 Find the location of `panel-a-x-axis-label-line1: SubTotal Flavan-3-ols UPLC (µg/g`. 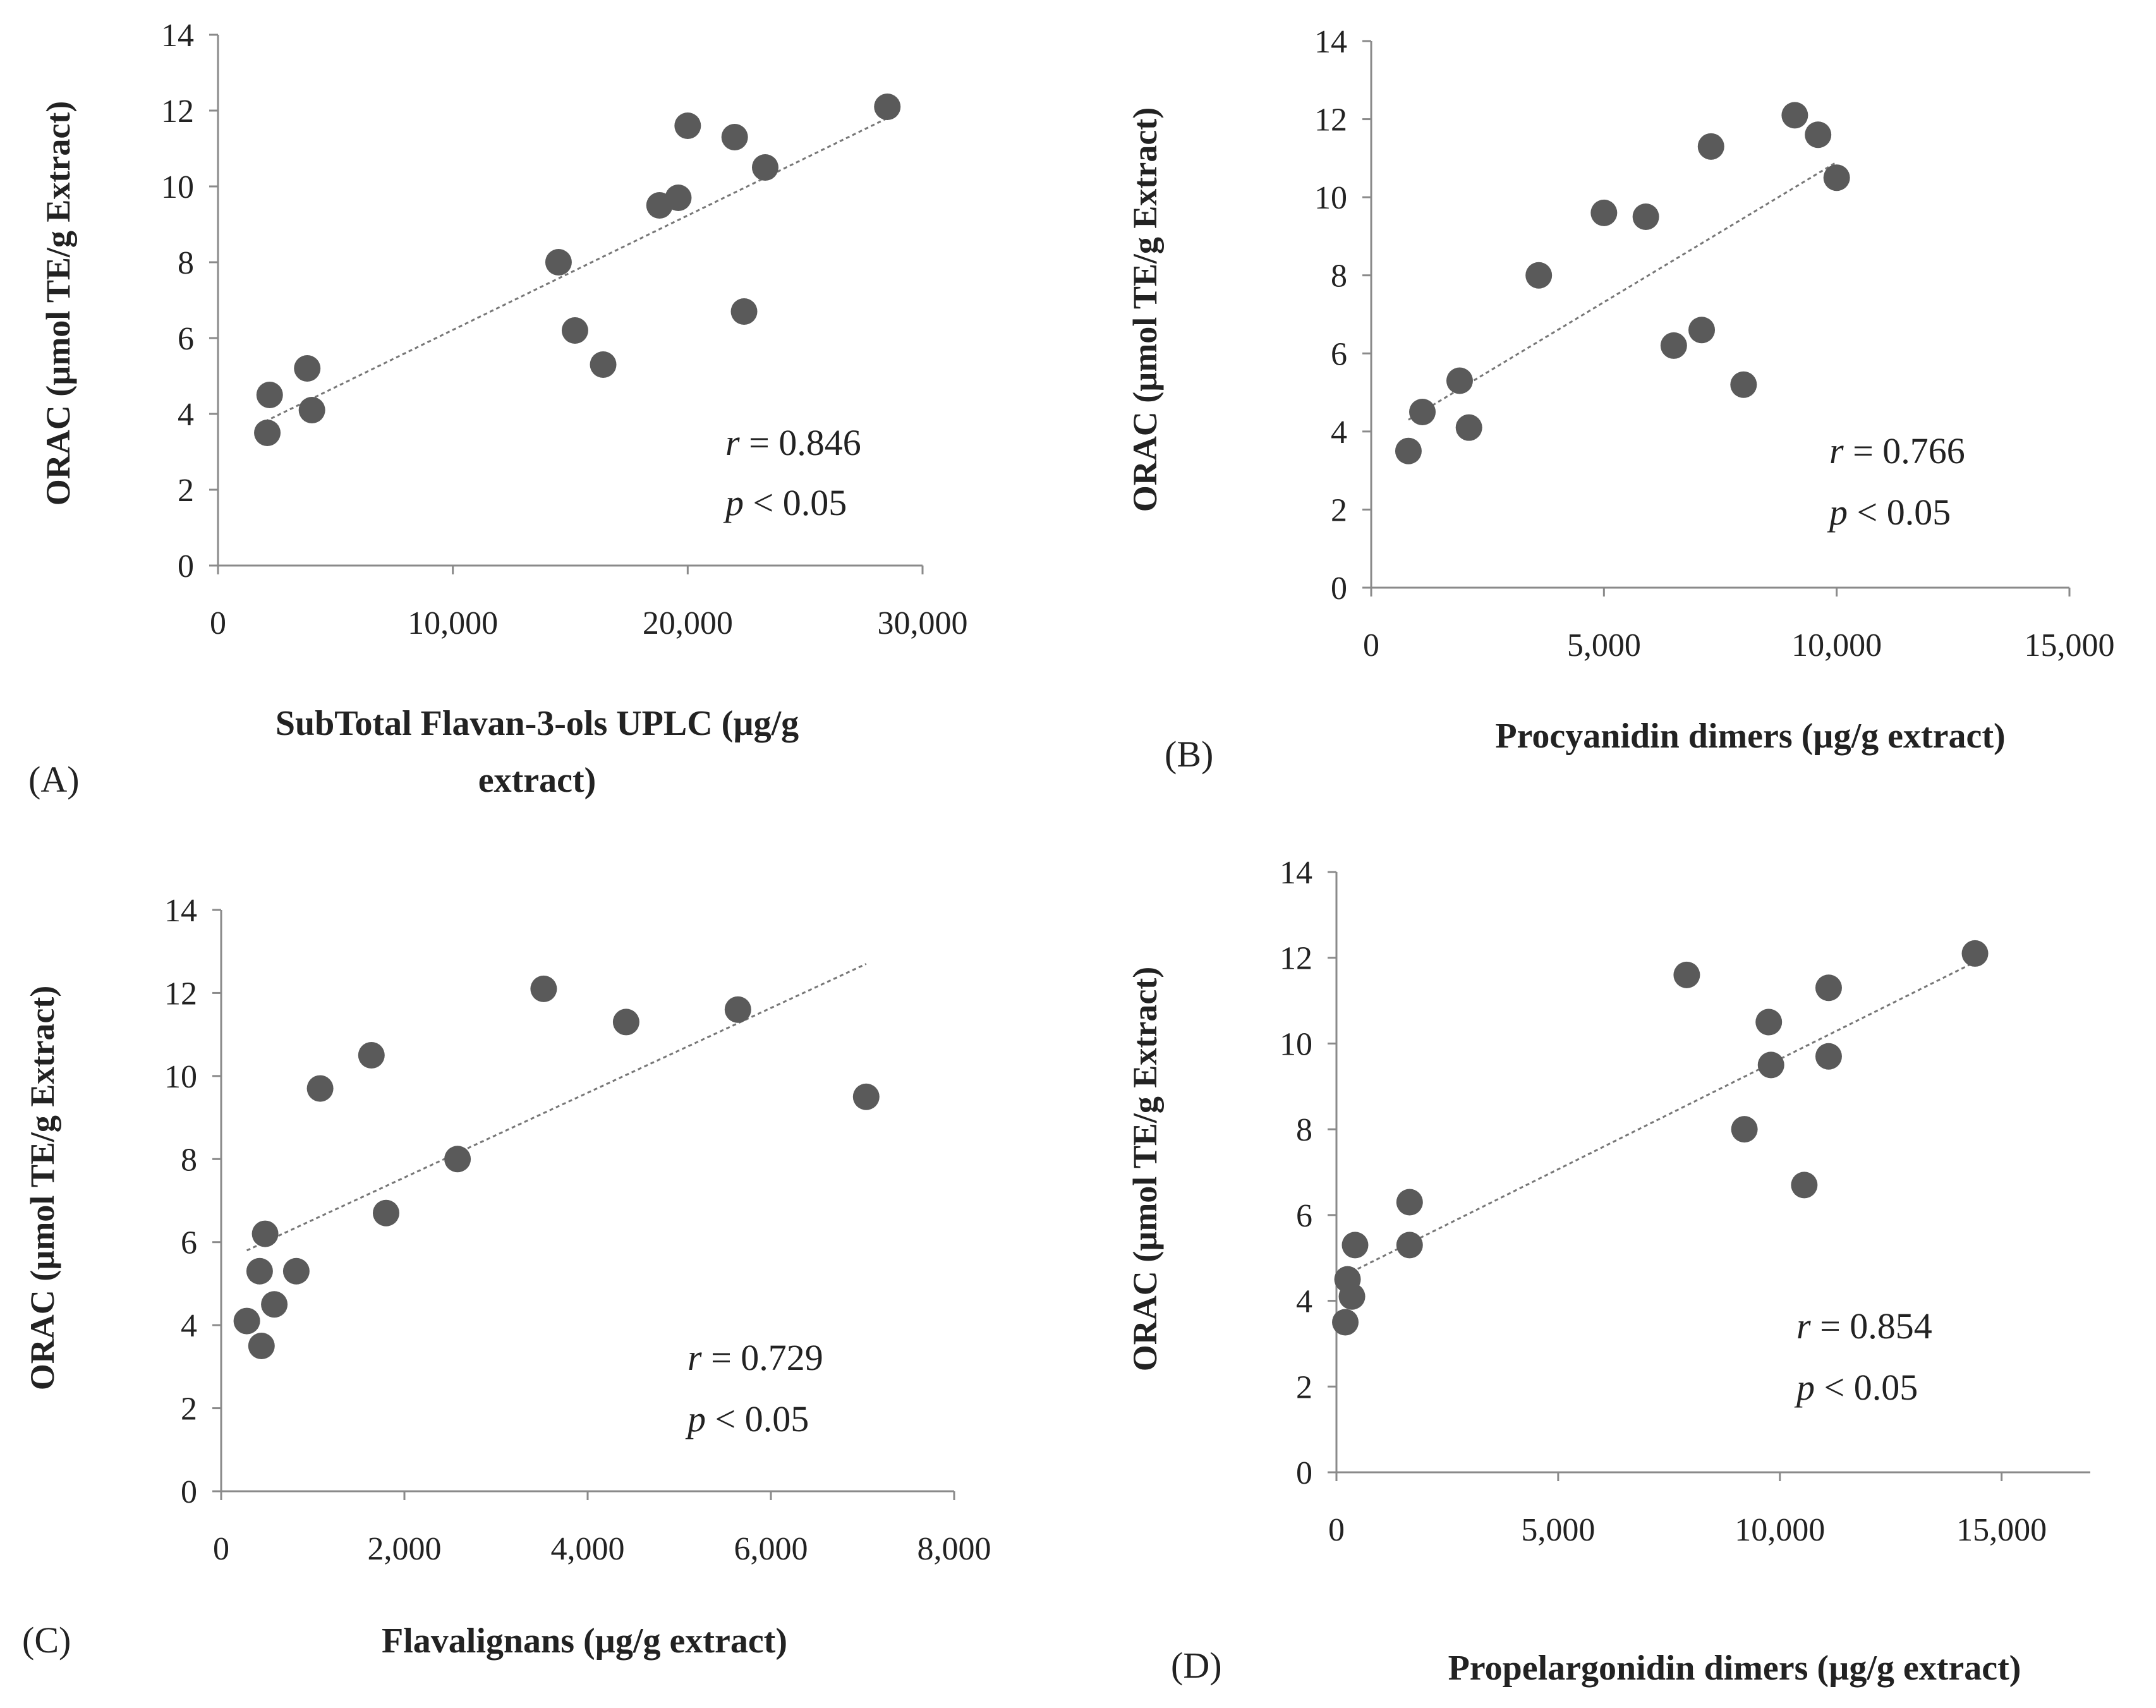

panel-a-x-axis-label-line1: SubTotal Flavan-3-ols UPLC (µg/g is located at coordinates (537, 723).